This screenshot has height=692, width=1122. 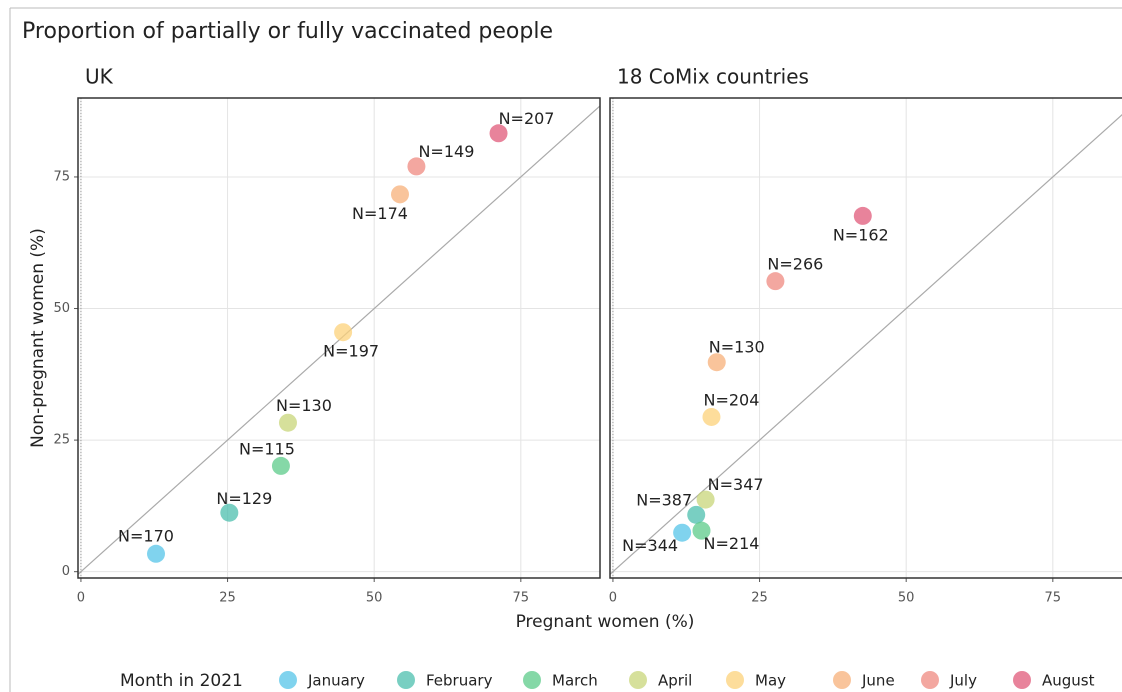 What do you see at coordinates (99, 77) in the screenshot?
I see `panel-title: UK` at bounding box center [99, 77].